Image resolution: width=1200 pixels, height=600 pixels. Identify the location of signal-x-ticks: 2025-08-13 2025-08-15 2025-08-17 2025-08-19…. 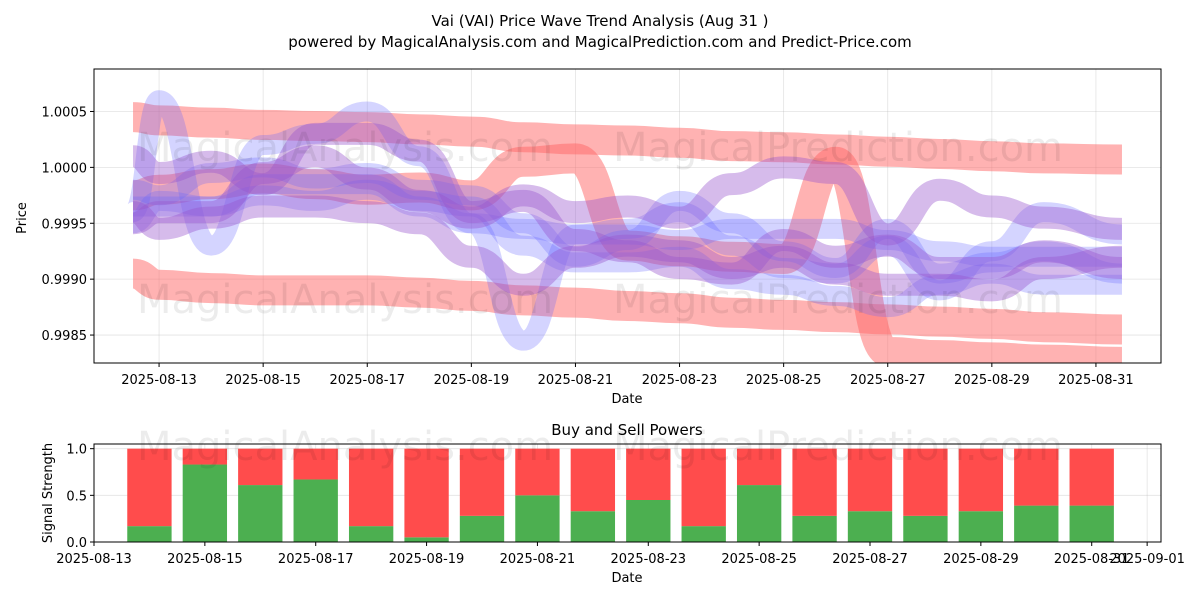
(620, 554).